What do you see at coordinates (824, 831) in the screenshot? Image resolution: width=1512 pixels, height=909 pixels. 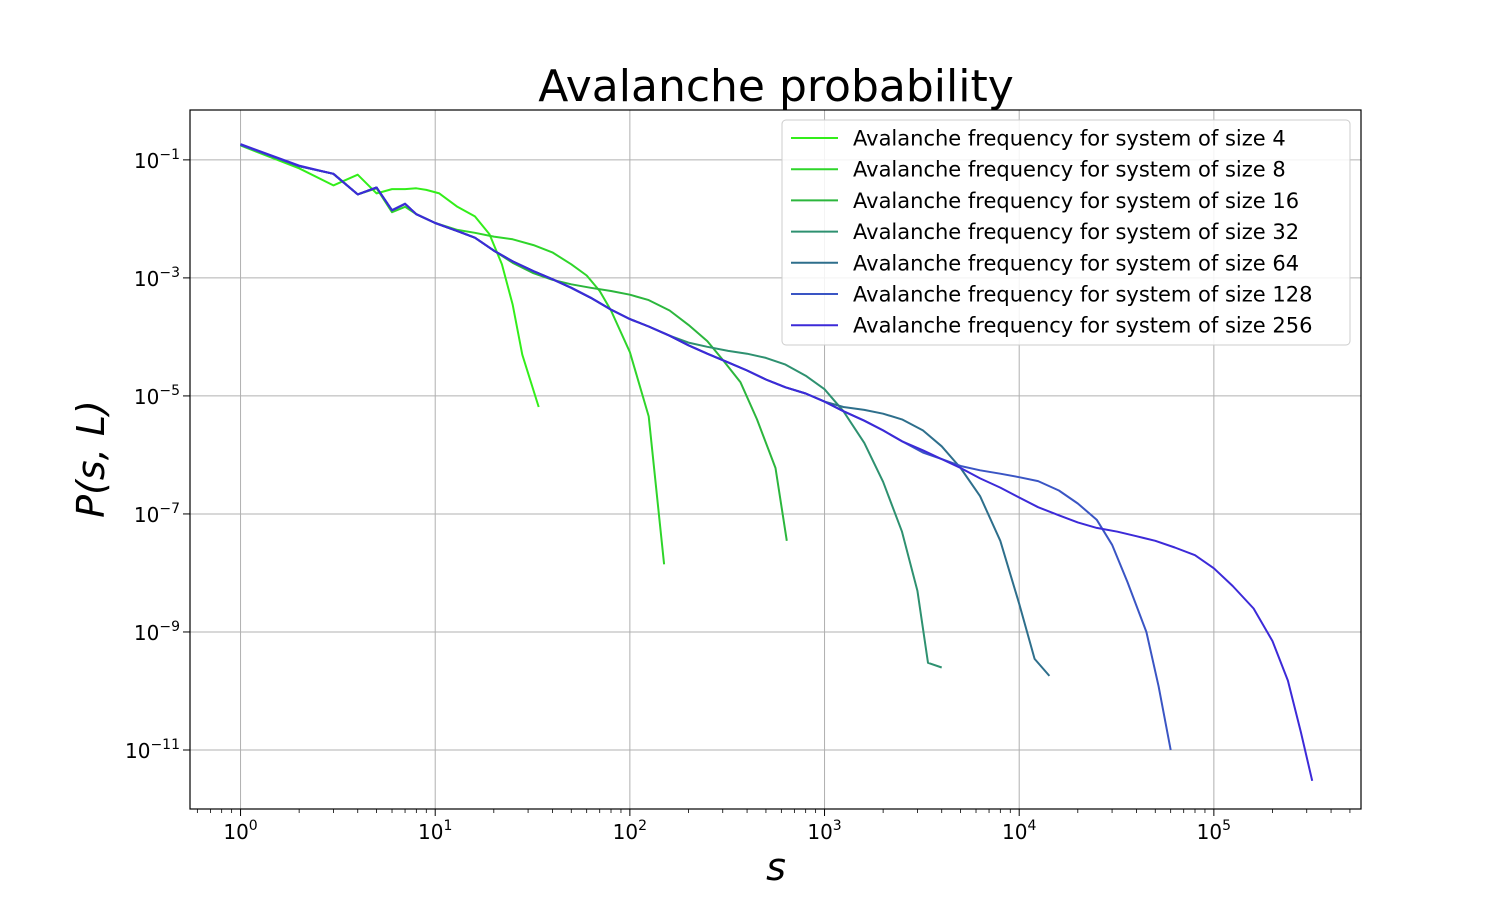 I see `x-tick-label: 10³` at bounding box center [824, 831].